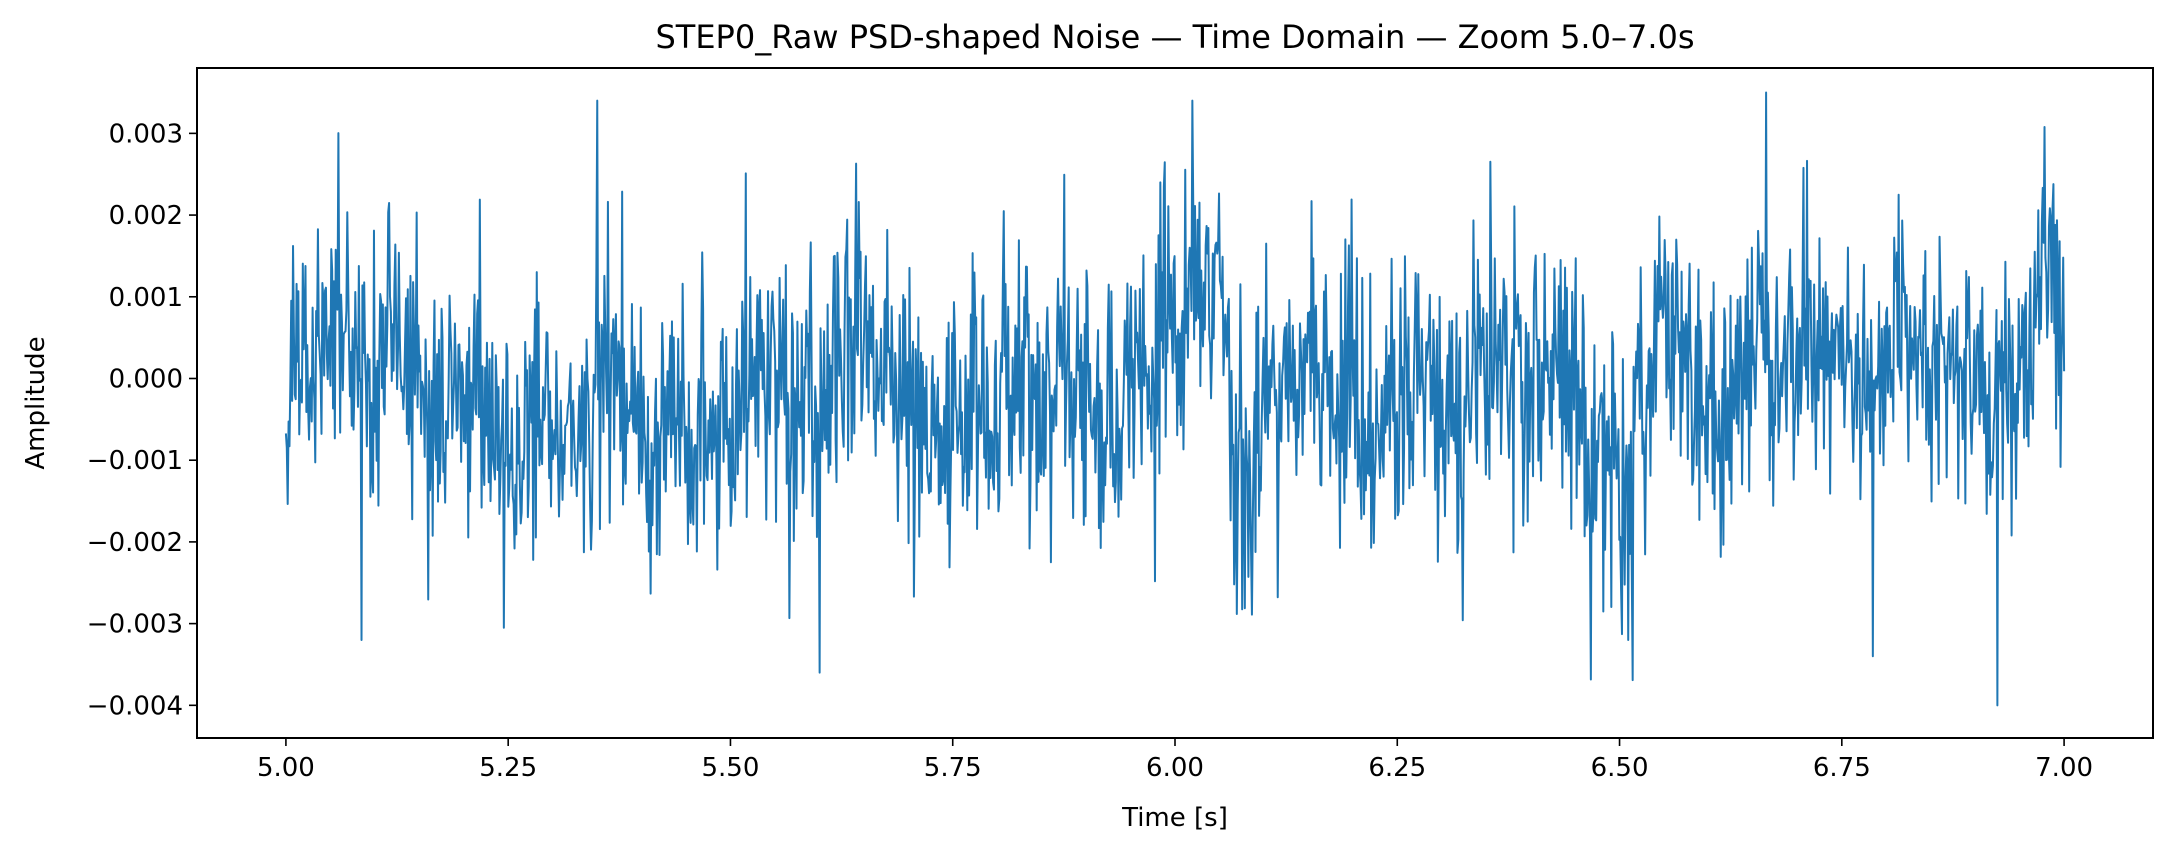  I want to click on y-tick-label: 0.002, so click(146, 216).